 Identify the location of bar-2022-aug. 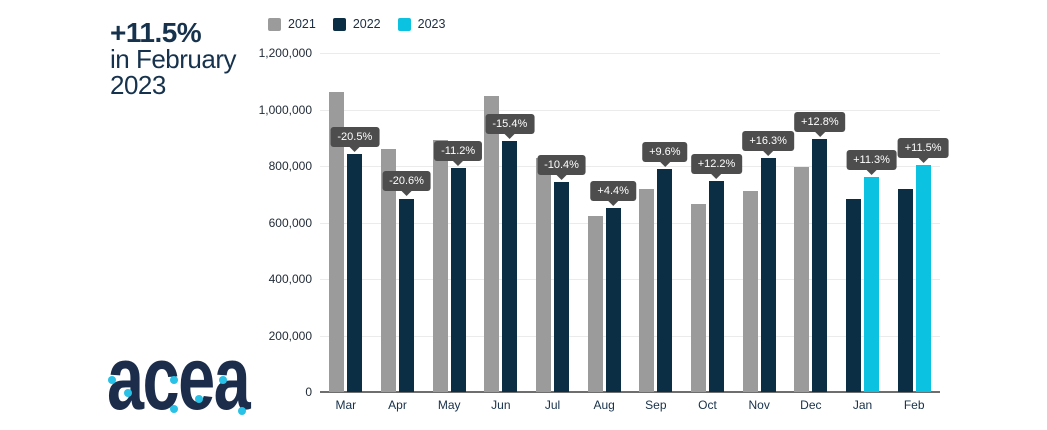
(613, 300).